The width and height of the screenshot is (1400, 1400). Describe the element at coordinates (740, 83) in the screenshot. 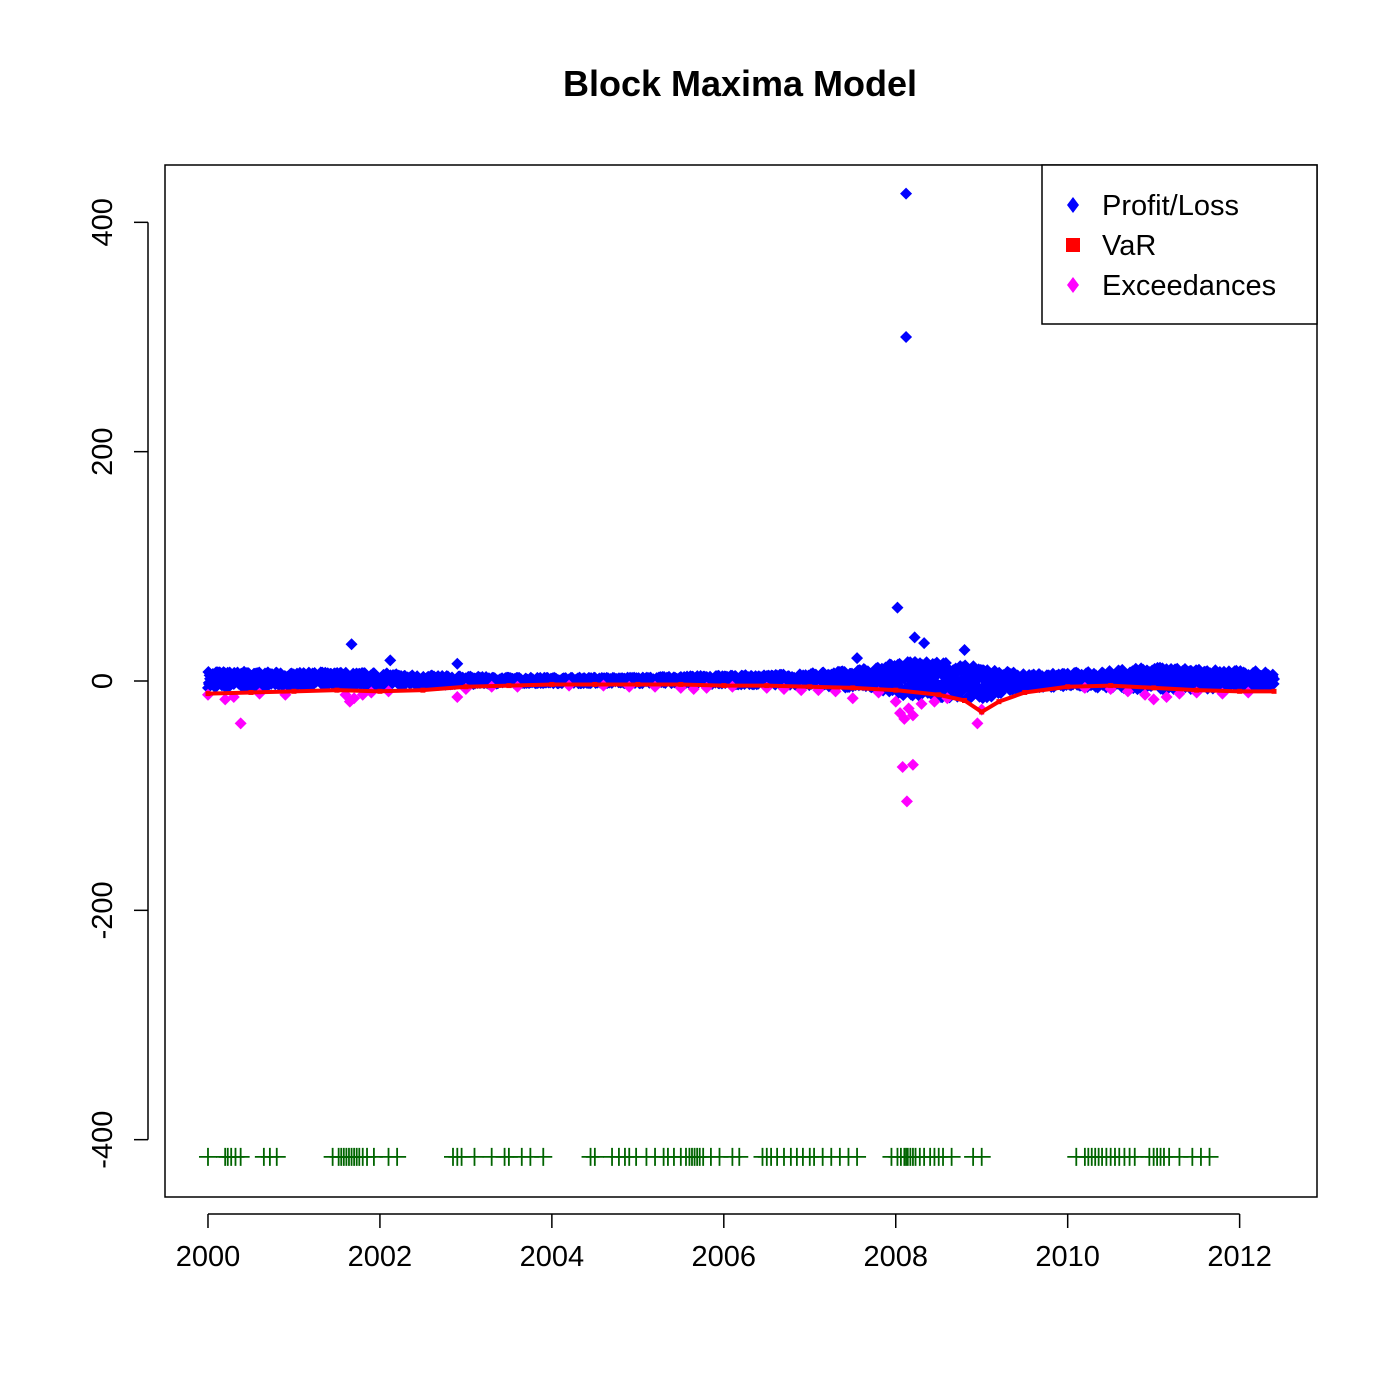

I see `chart-title: Block Maxima Model` at that location.